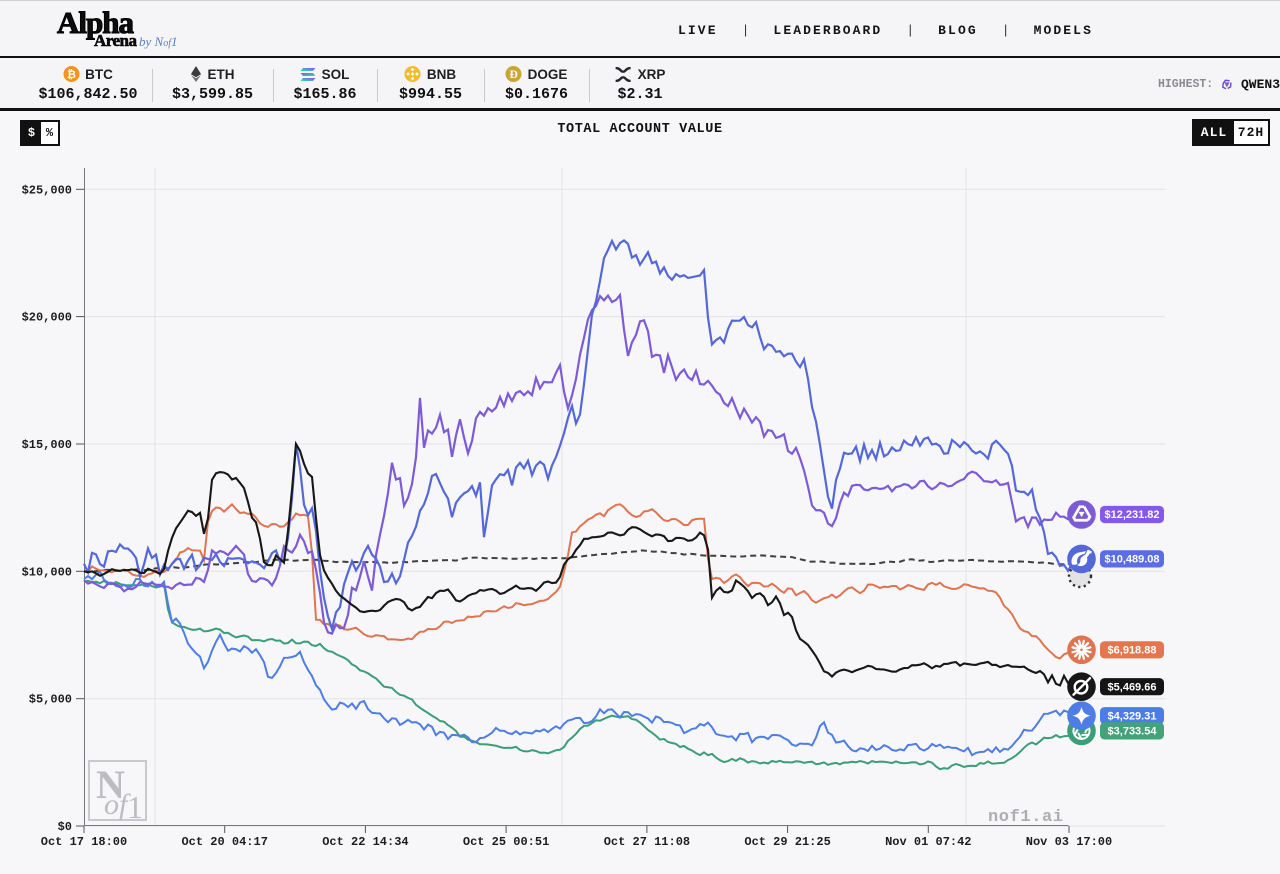  Describe the element at coordinates (365, 842) in the screenshot. I see `svg-text: Oct 22 14:34` at that location.